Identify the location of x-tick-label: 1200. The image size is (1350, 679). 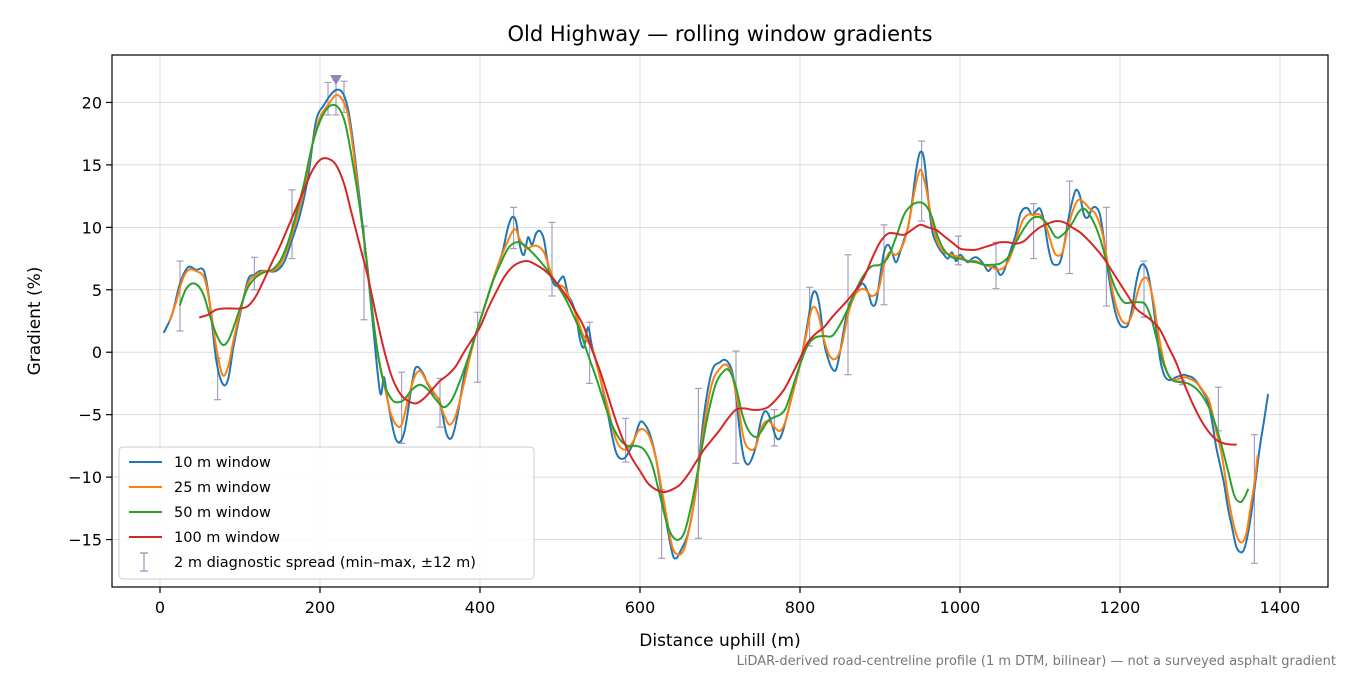
(1120, 607).